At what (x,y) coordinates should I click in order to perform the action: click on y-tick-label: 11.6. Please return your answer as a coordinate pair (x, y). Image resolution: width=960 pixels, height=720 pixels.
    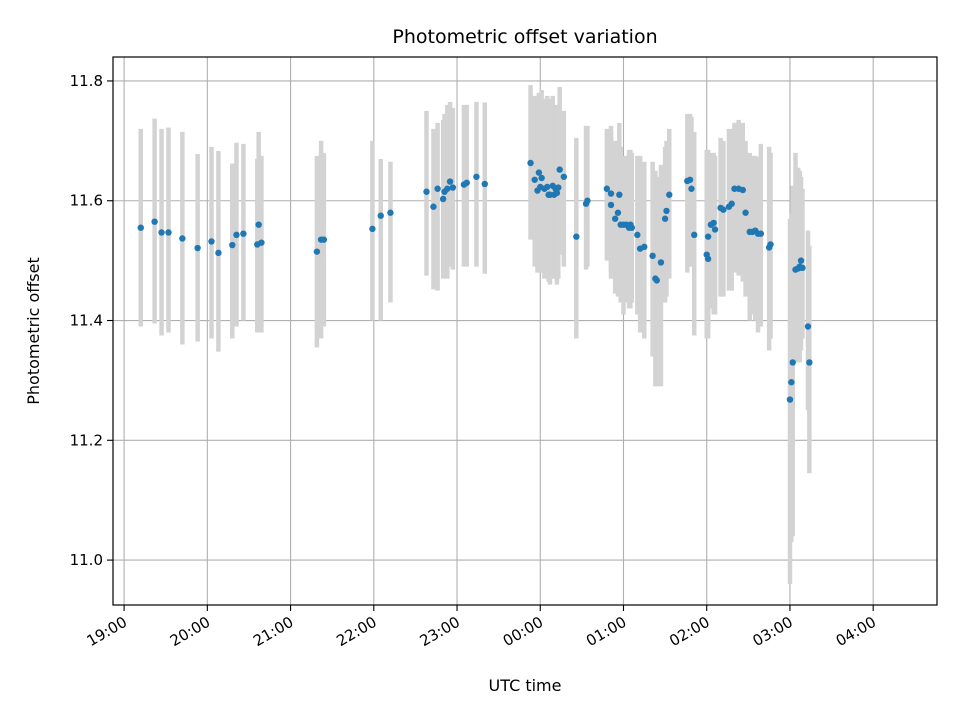
    Looking at the image, I should click on (86, 201).